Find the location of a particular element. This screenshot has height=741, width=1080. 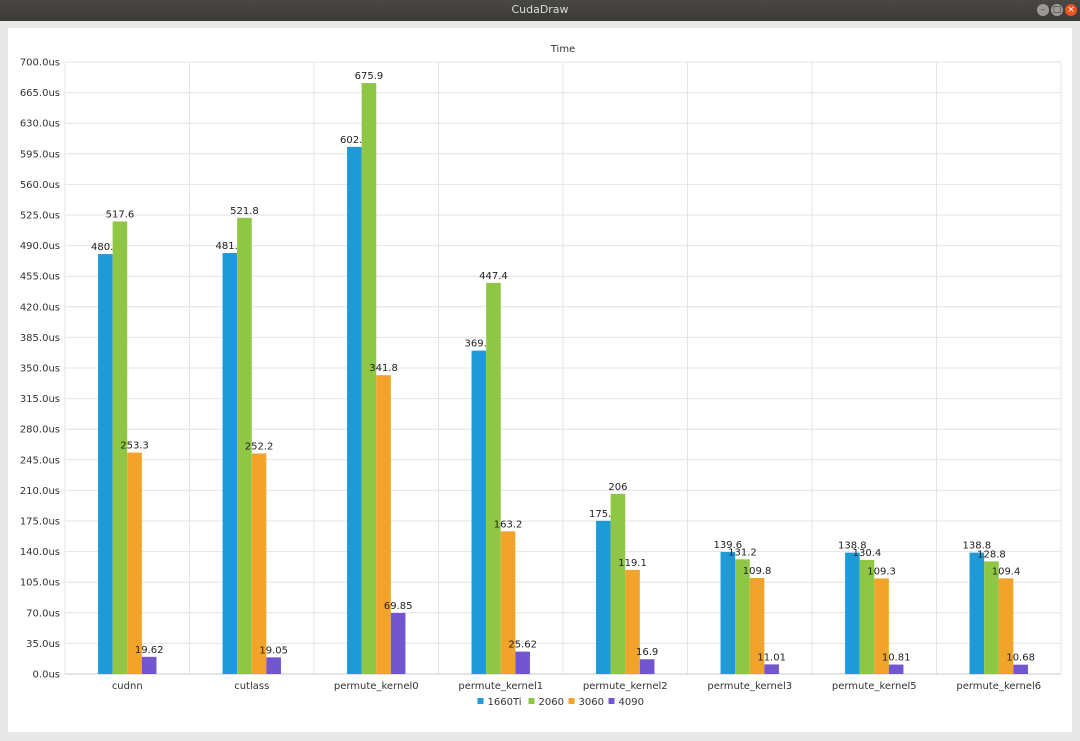

bar-2060-permute_kernel0 is located at coordinates (369, 378).